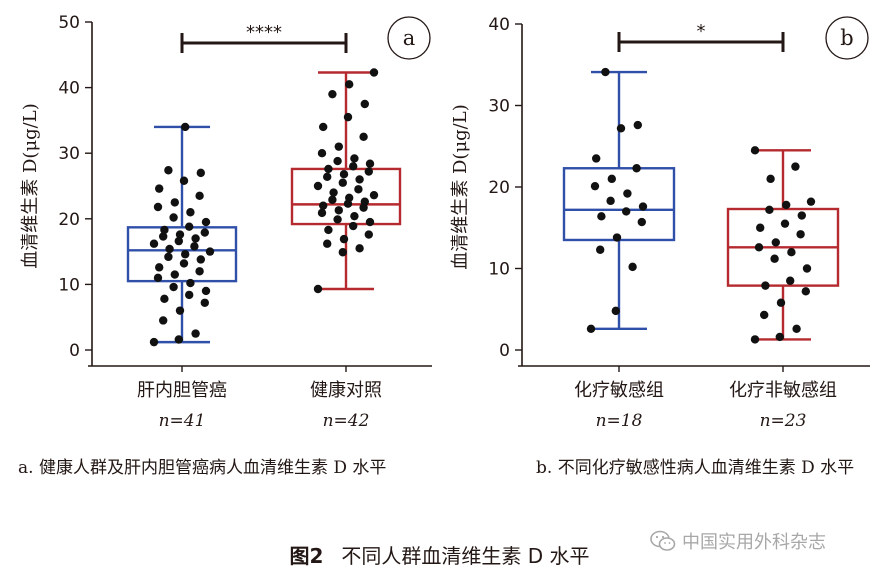 This screenshot has height=579, width=879. Describe the element at coordinates (783, 390) in the screenshot. I see `x-tick-label: 化疗非敏感组` at that location.